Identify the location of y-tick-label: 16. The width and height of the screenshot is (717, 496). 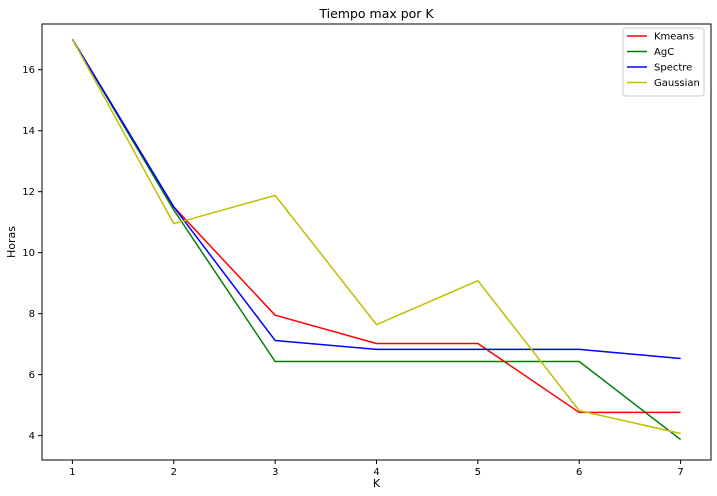
(28, 70).